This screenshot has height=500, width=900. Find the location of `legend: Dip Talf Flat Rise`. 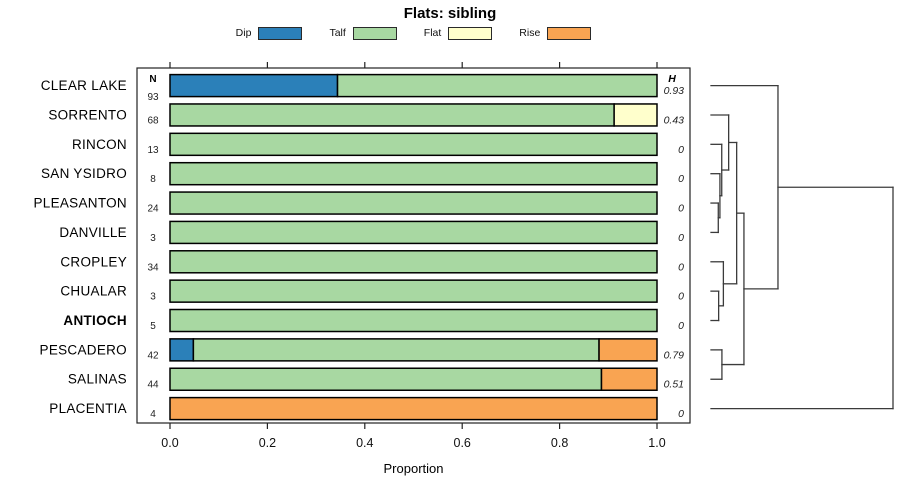

legend: Dip Talf Flat Rise is located at coordinates (413, 33).